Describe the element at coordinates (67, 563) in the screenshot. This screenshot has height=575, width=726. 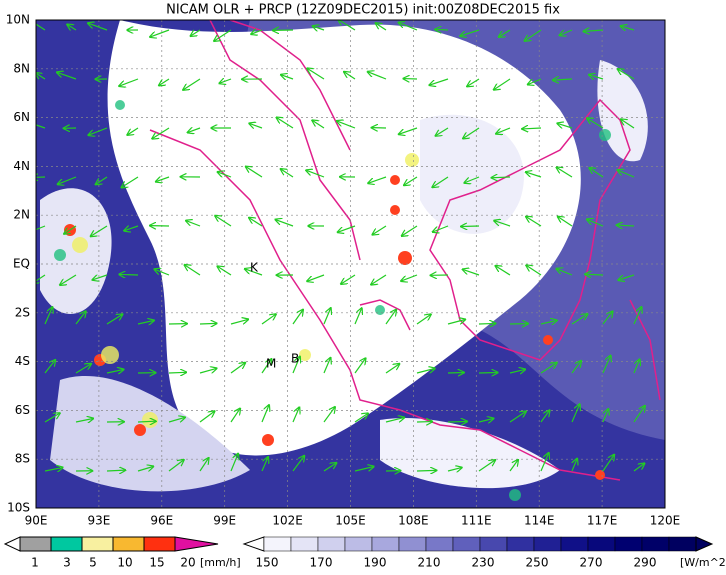
I see `precip-legend-label: 3` at that location.